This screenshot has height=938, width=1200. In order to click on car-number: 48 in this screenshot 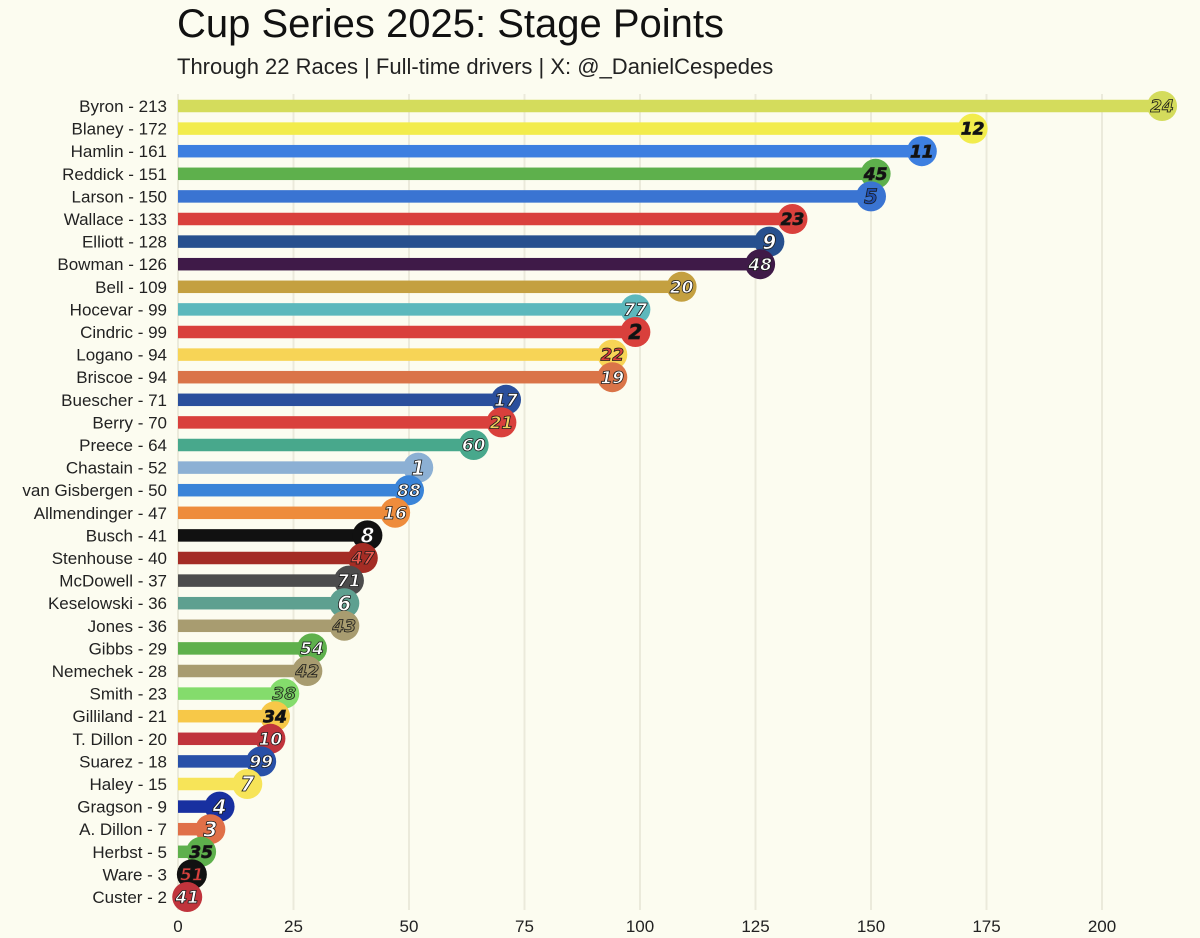, I will do `click(759, 265)`.